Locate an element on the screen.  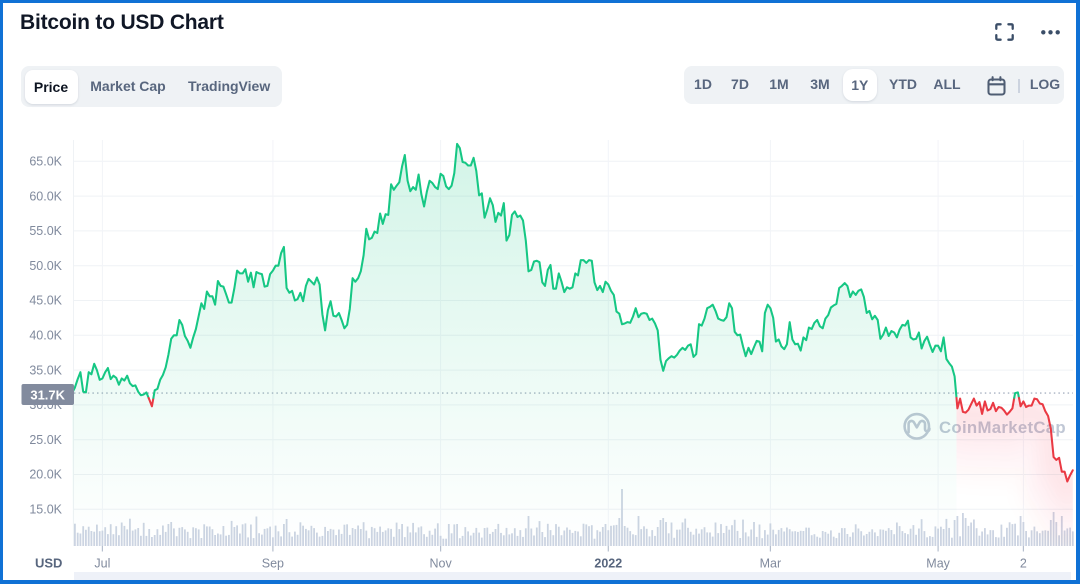
svg-text: 35.0K is located at coordinates (45, 370).